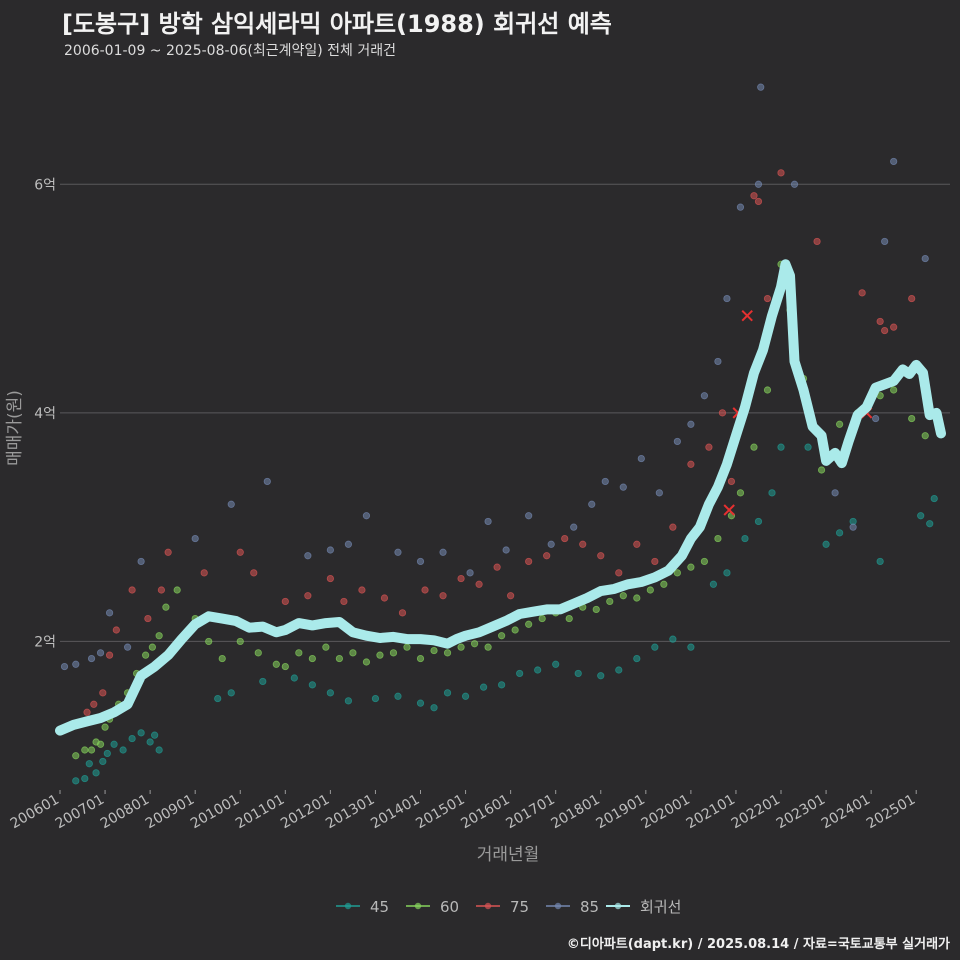 The width and height of the screenshot is (960, 960). What do you see at coordinates (485, 812) in the screenshot?
I see `x-tick-label: 201601` at bounding box center [485, 812].